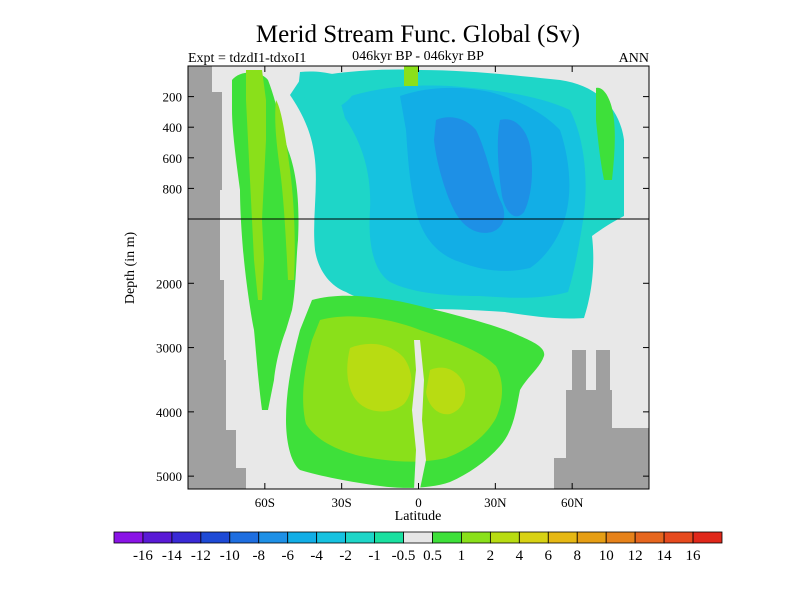  I want to click on colorbar-label: -1, so click(374, 556).